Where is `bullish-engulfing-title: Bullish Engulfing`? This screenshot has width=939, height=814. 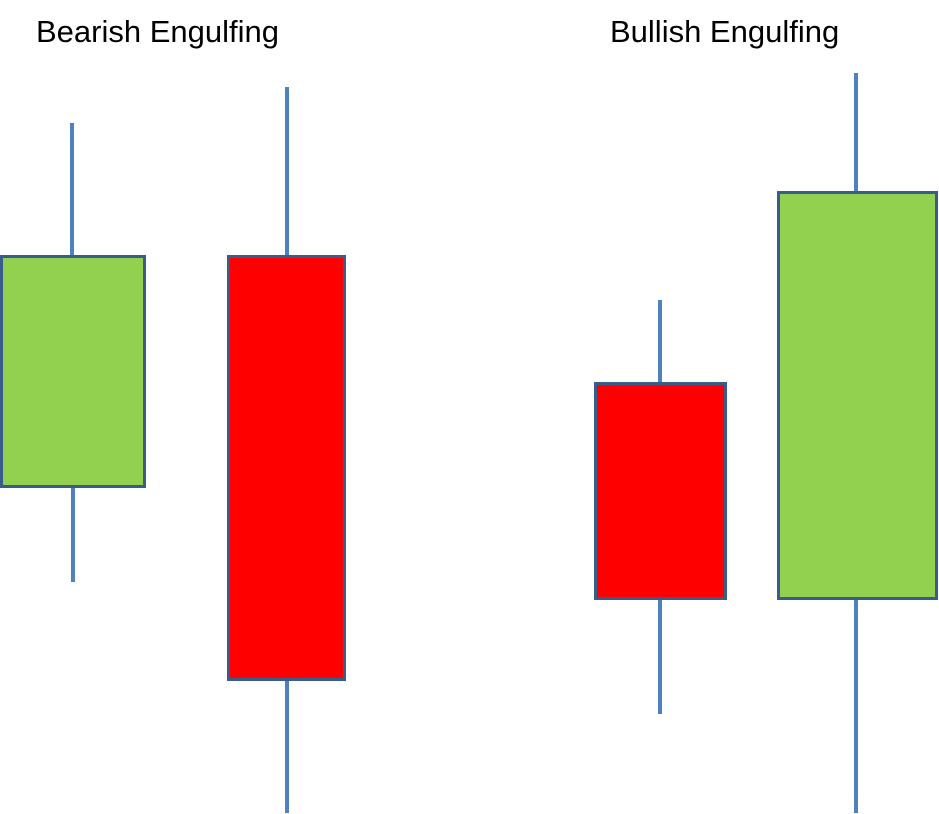
bullish-engulfing-title: Bullish Engulfing is located at coordinates (725, 31).